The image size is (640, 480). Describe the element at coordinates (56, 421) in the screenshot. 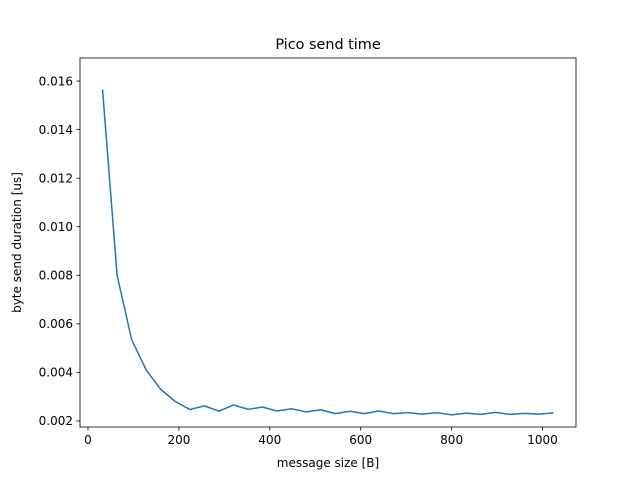

I see `y-tick-label: 0.002` at that location.